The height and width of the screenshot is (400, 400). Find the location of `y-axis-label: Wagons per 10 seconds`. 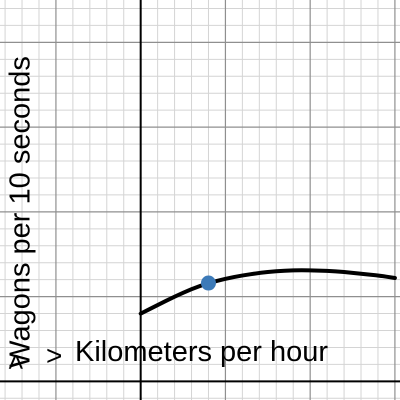

y-axis-label: Wagons per 10 seconds is located at coordinates (20, 212).